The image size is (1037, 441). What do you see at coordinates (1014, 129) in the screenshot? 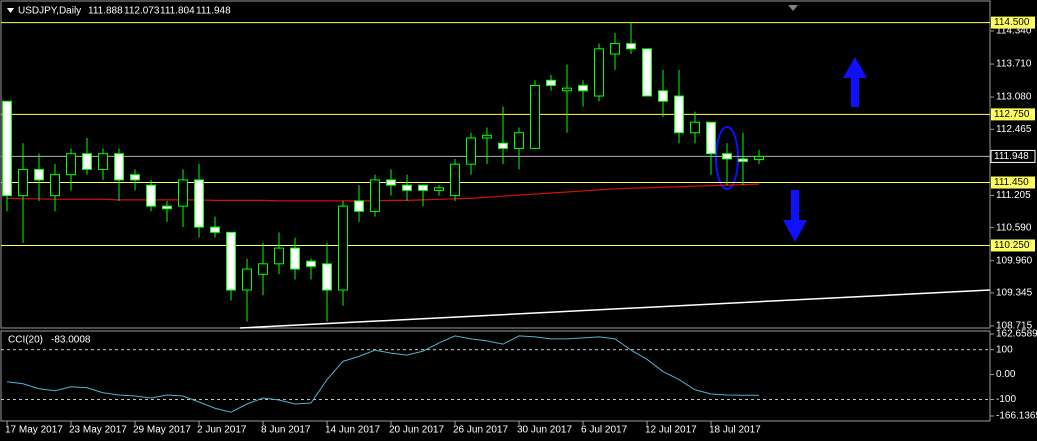
I see `y-tick-label: 112.465` at bounding box center [1014, 129].